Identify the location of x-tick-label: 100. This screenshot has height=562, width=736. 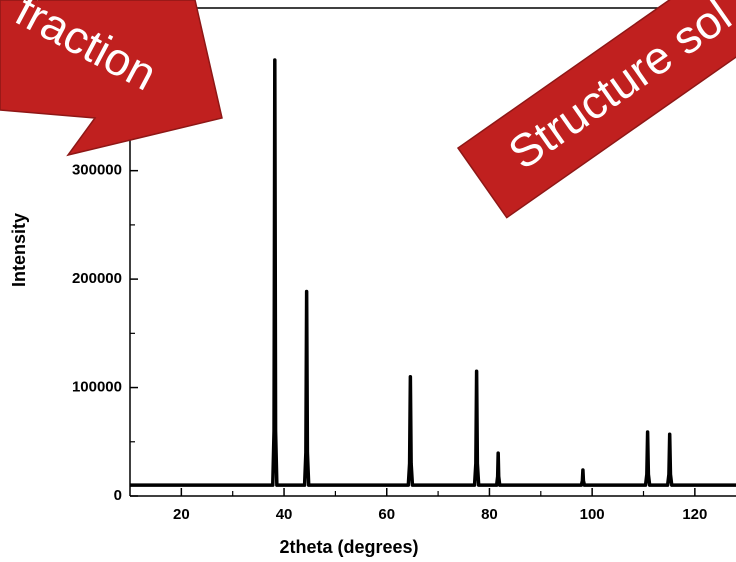
(592, 514).